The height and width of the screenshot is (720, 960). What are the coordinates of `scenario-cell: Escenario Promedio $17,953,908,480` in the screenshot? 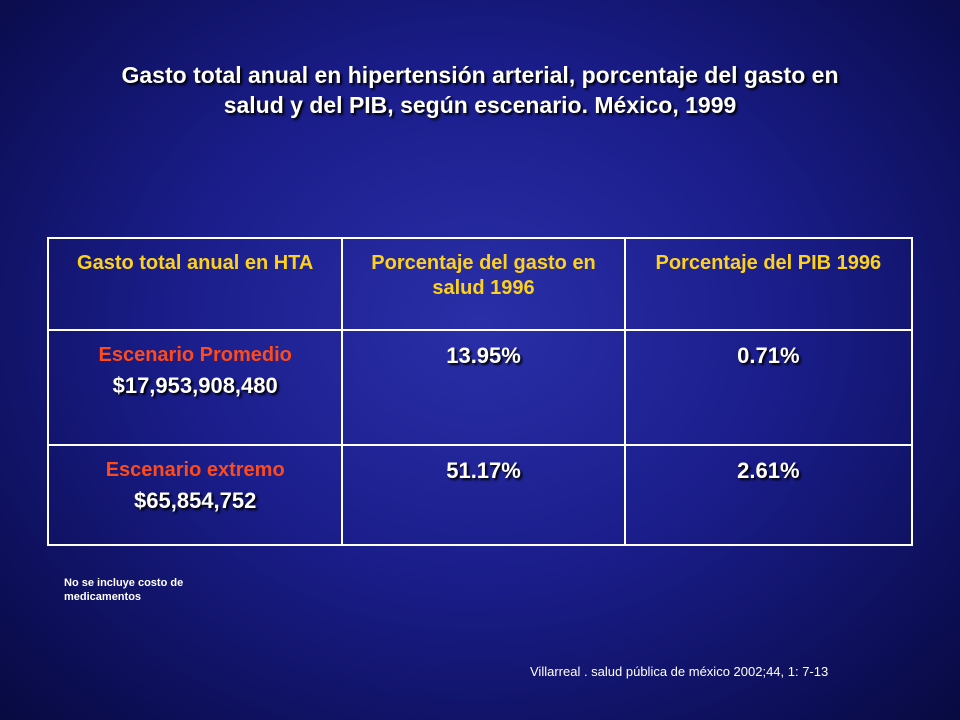 It's located at (195, 387).